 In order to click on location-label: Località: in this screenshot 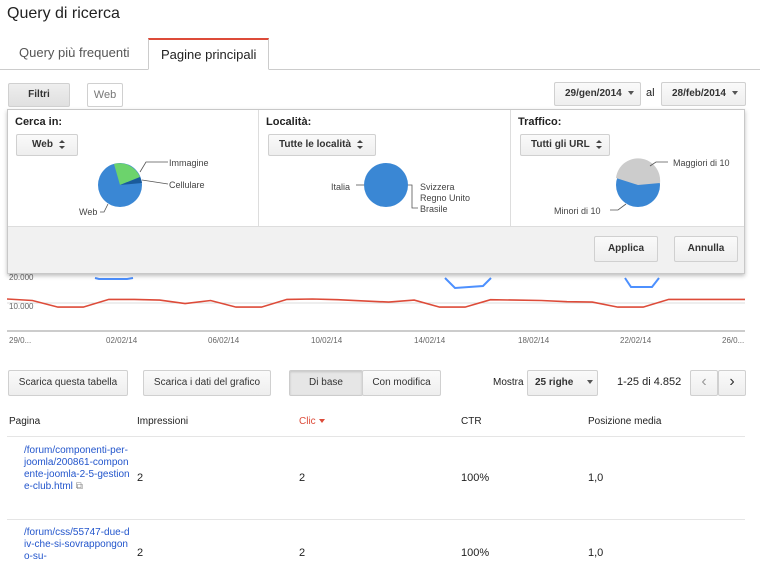, I will do `click(289, 122)`.